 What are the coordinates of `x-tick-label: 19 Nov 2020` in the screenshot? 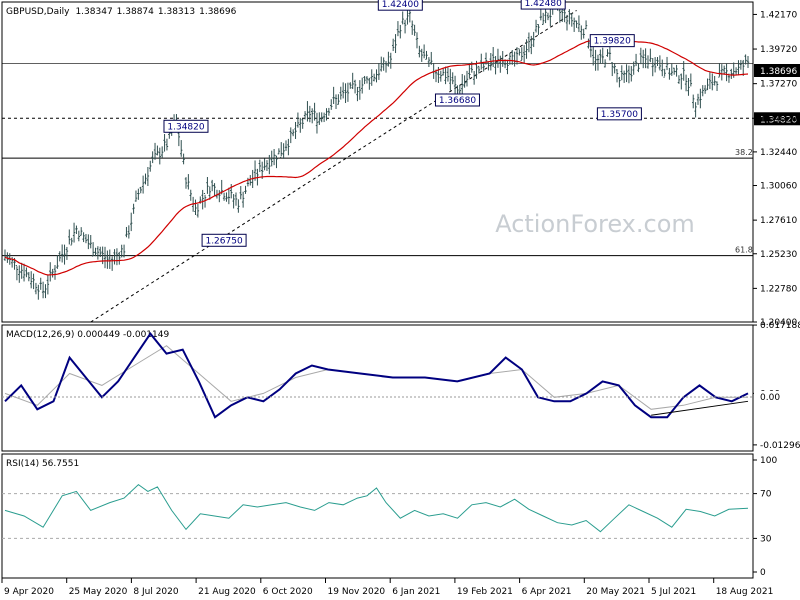 It's located at (357, 592).